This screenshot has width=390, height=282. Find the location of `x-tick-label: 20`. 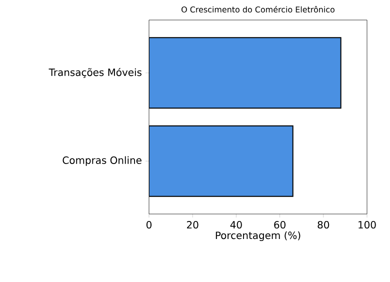

x-tick-label: 20 is located at coordinates (192, 225).